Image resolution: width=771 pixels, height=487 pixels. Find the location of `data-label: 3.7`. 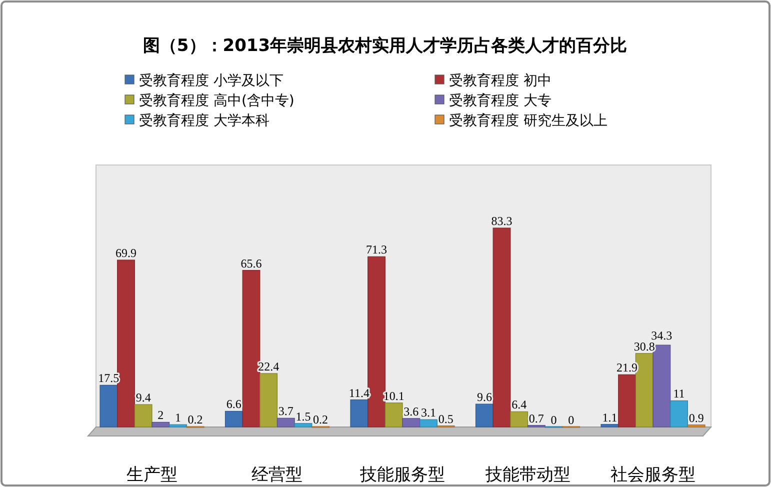

data-label: 3.7 is located at coordinates (286, 411).